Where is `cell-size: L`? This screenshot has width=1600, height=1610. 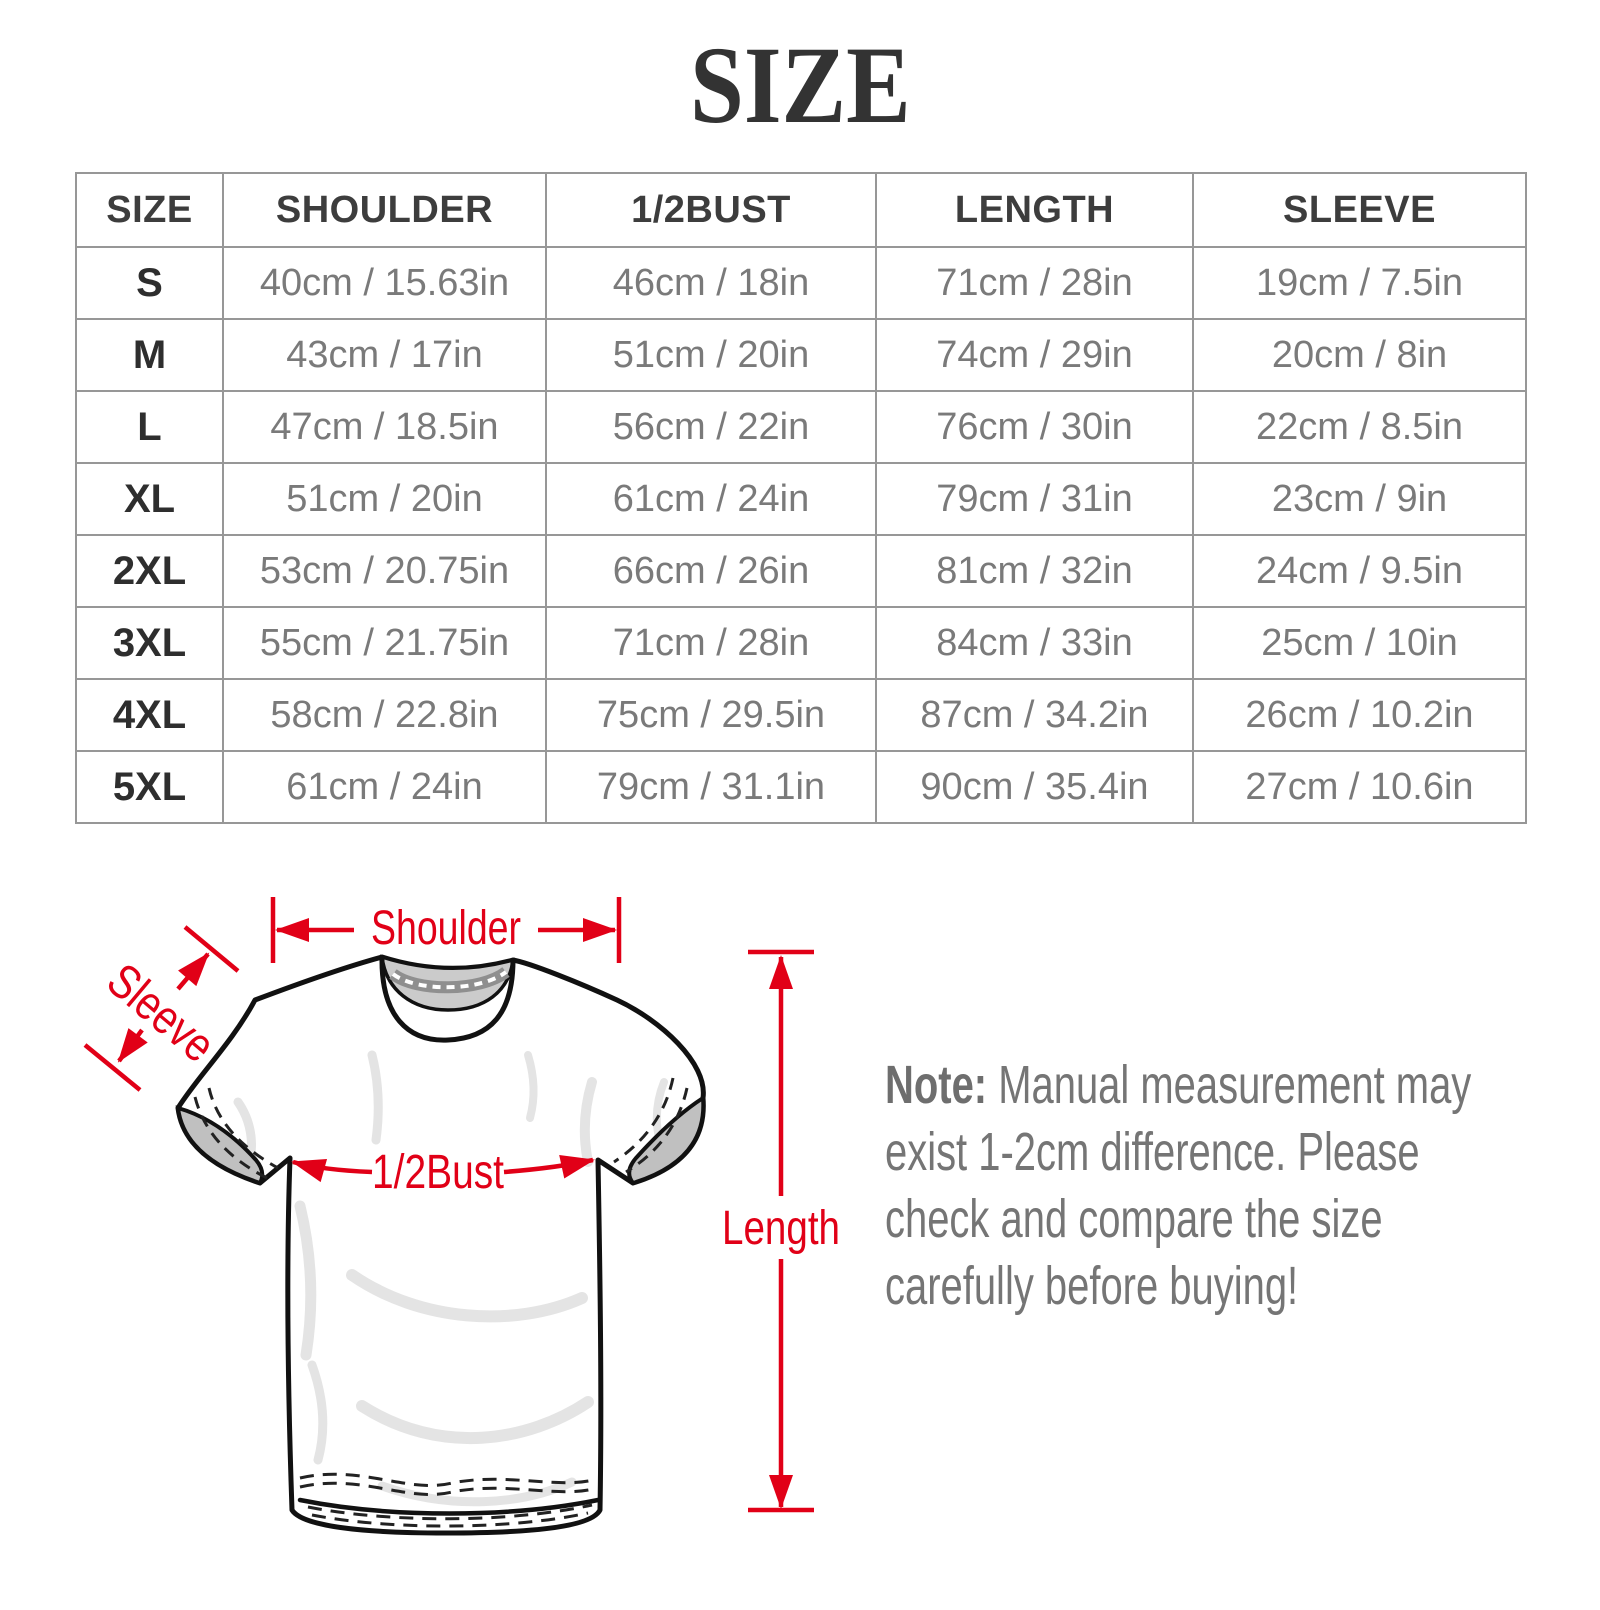
cell-size: L is located at coordinates (149, 427).